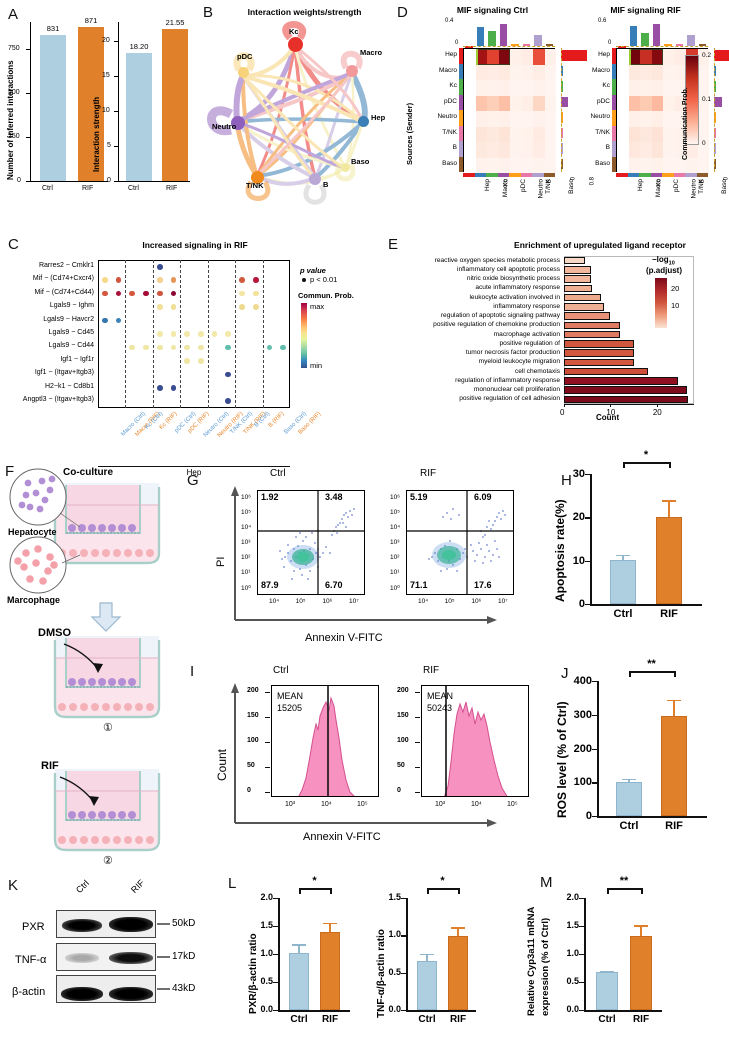  I want to click on panel-m-xtick-label: RIF, so click(641, 1019).